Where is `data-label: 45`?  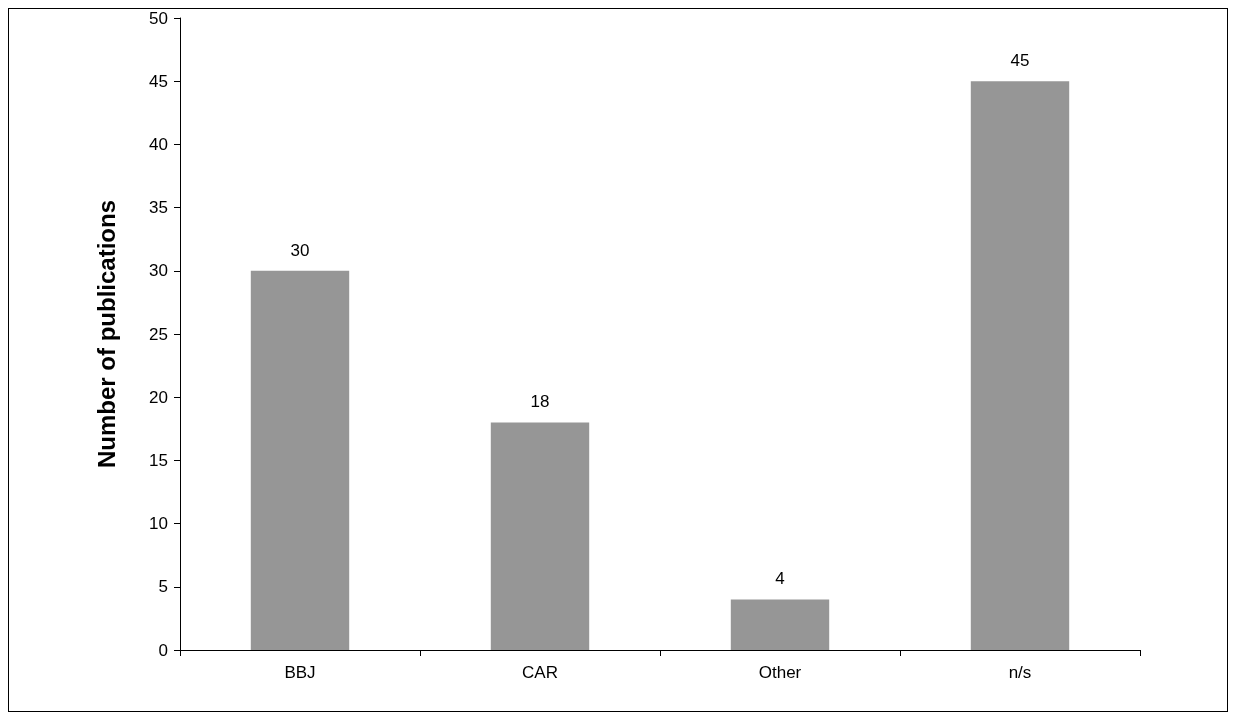
data-label: 45 is located at coordinates (1020, 61).